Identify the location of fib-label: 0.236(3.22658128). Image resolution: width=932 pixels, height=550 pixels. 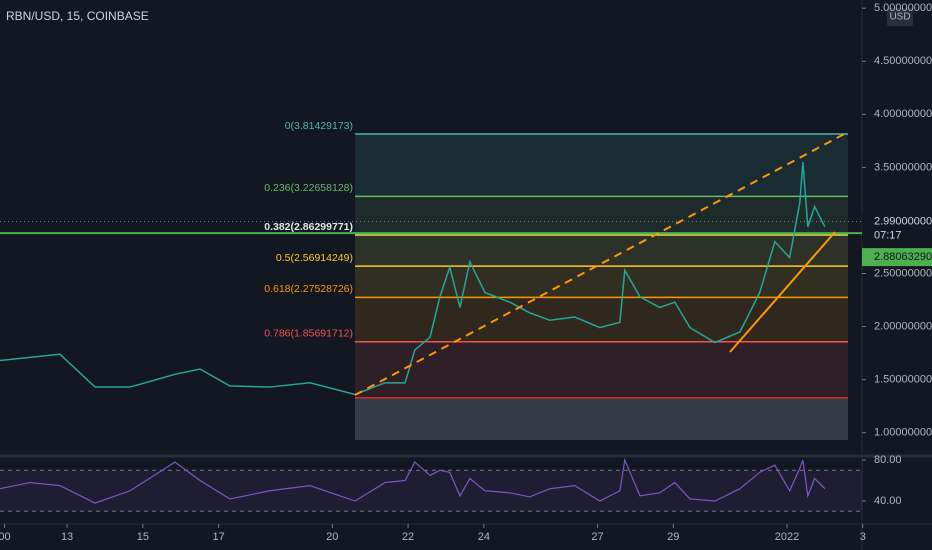
(308, 188).